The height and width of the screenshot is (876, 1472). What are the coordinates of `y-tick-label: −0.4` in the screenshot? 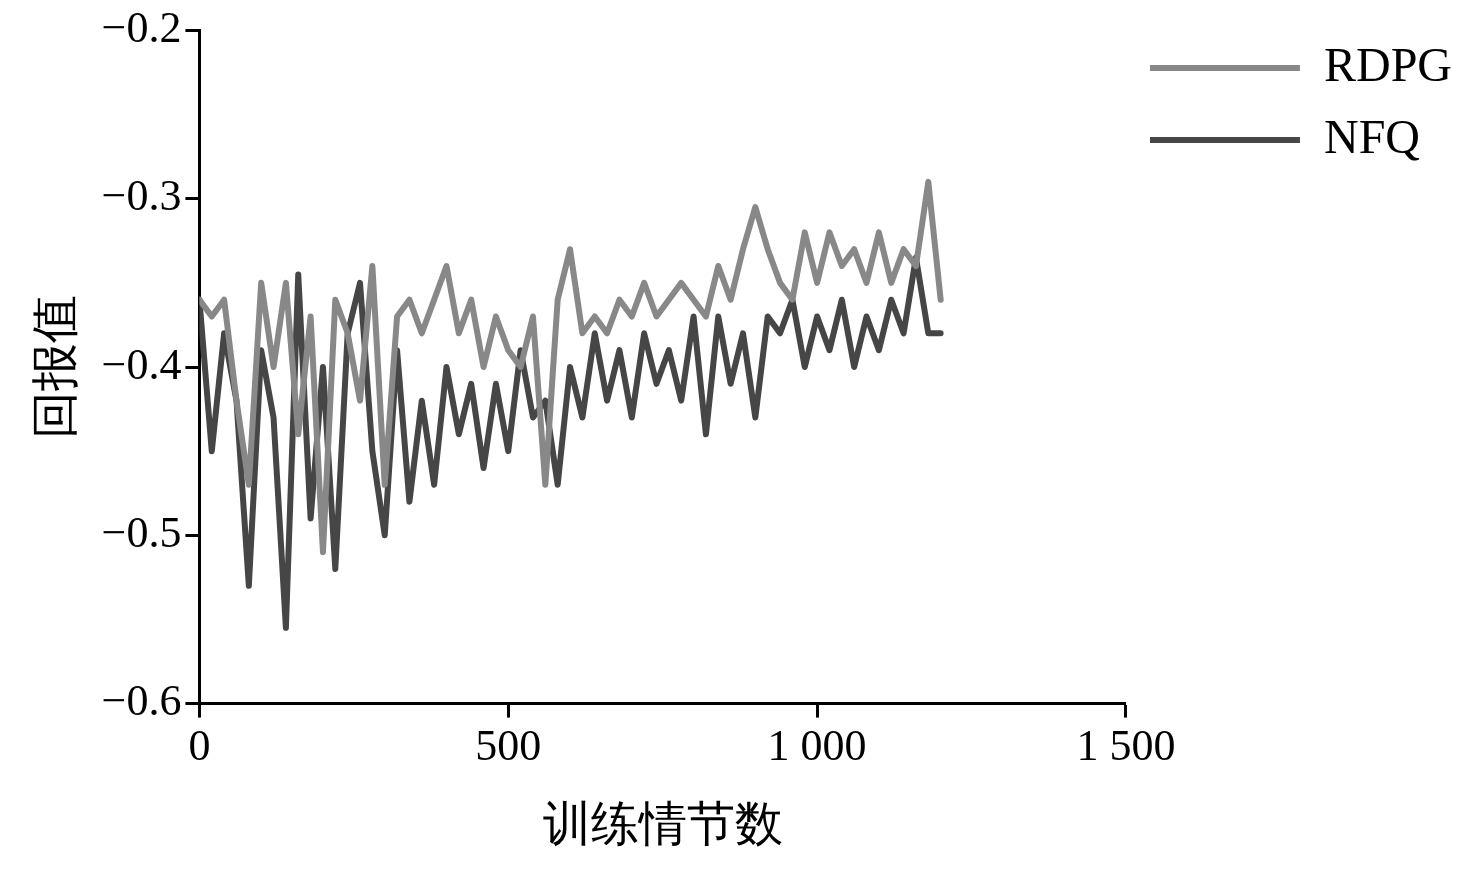 It's located at (141, 364).